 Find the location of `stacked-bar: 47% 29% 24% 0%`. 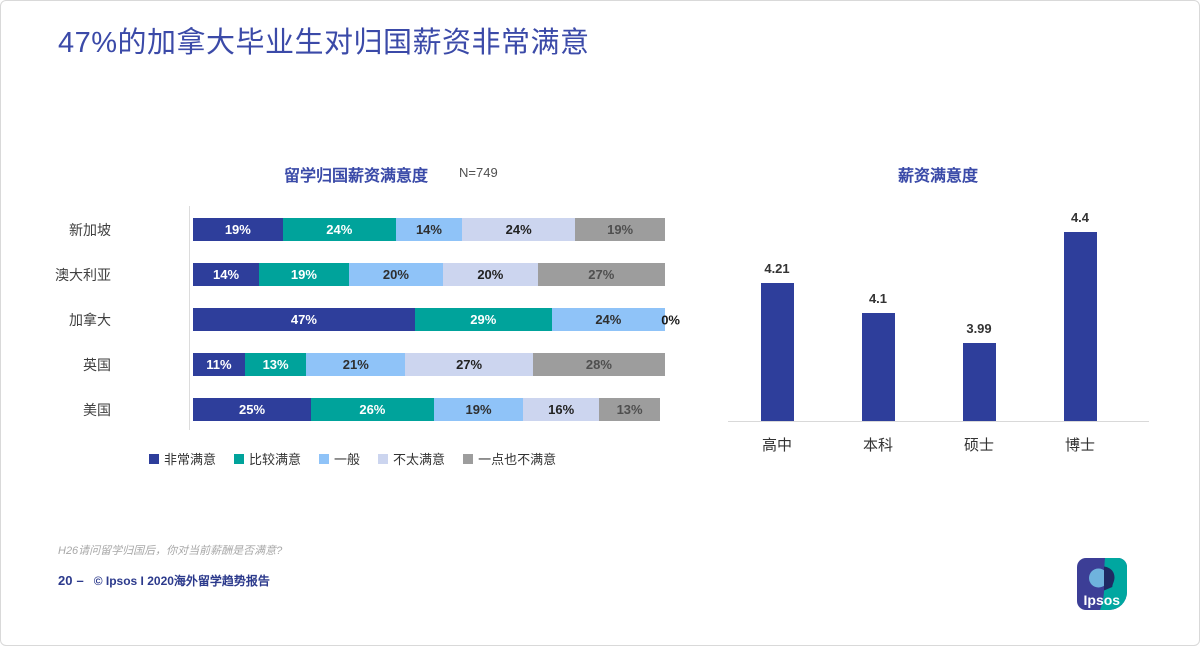

stacked-bar: 47% 29% 24% 0% is located at coordinates (436, 319).